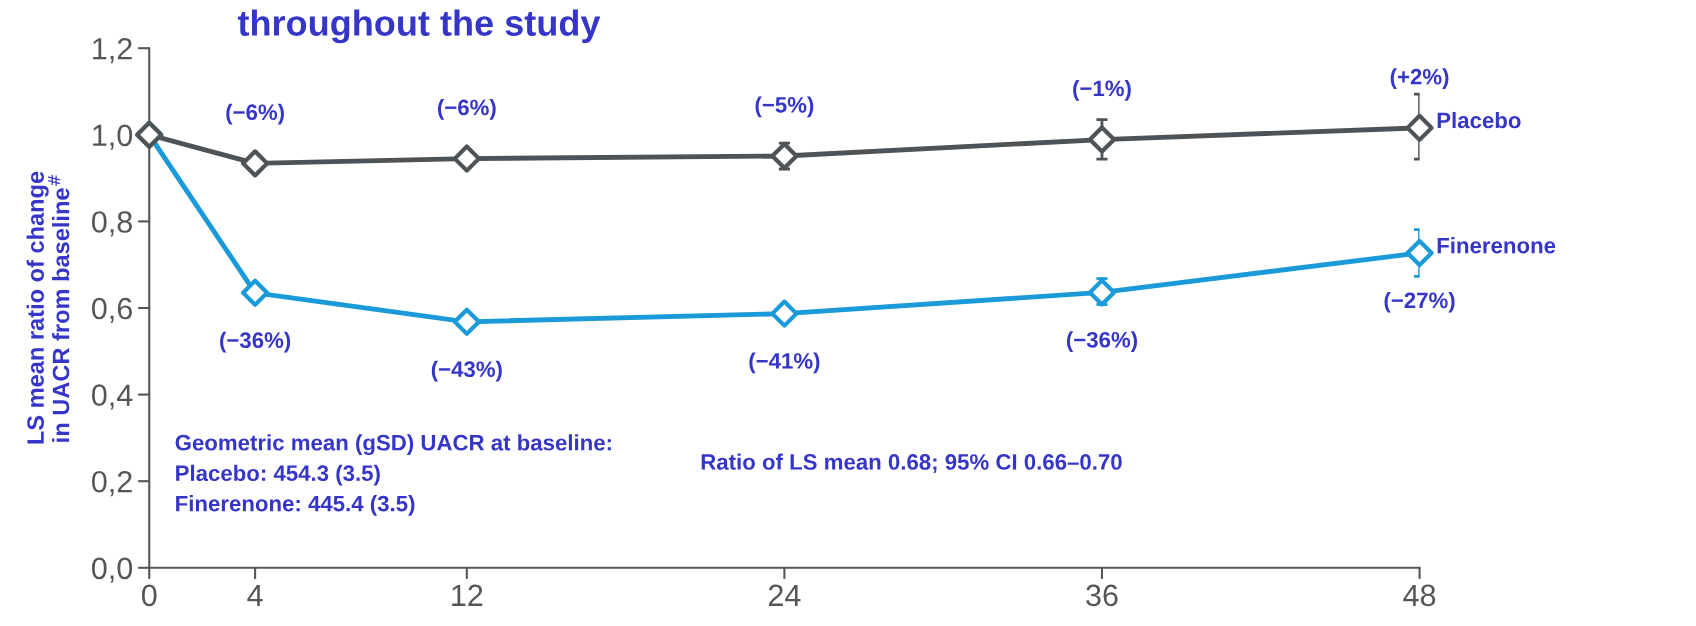 The width and height of the screenshot is (1696, 626). What do you see at coordinates (112, 483) in the screenshot?
I see `y-tick-label: 0,2` at bounding box center [112, 483].